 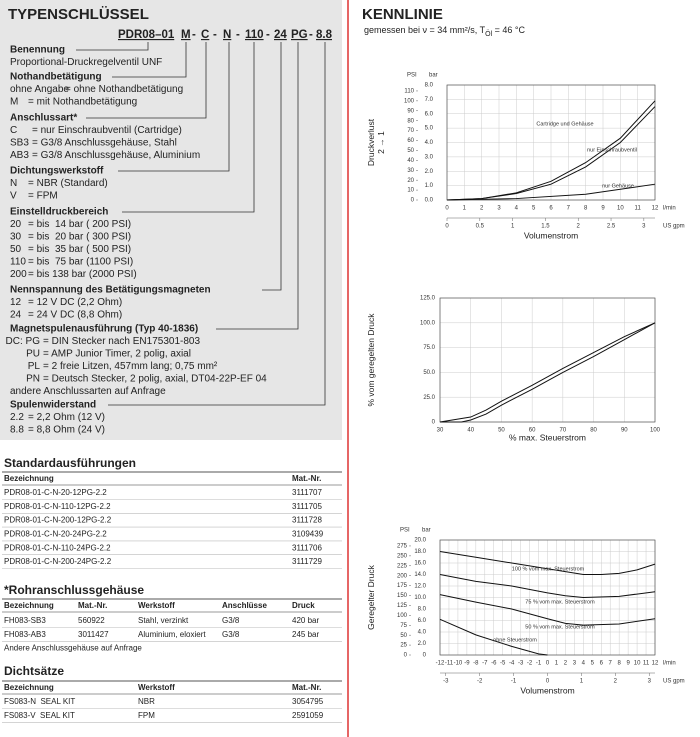 What do you see at coordinates (16, 224) in the screenshot?
I see `option-code: 20` at bounding box center [16, 224].